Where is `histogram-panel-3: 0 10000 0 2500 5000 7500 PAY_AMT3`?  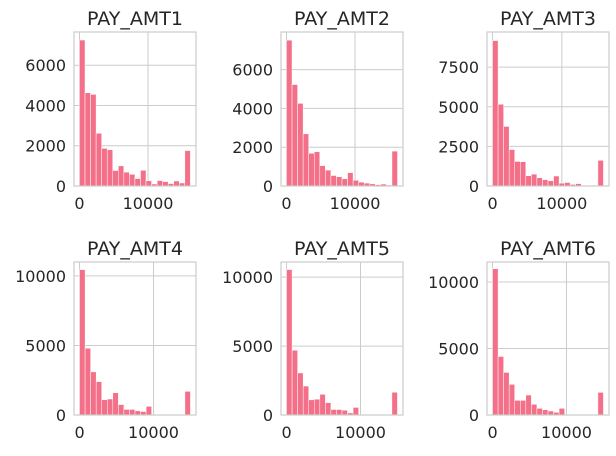
histogram-panel-3: 0 10000 0 2500 5000 7500 PAY_AMT3 is located at coordinates (524, 110).